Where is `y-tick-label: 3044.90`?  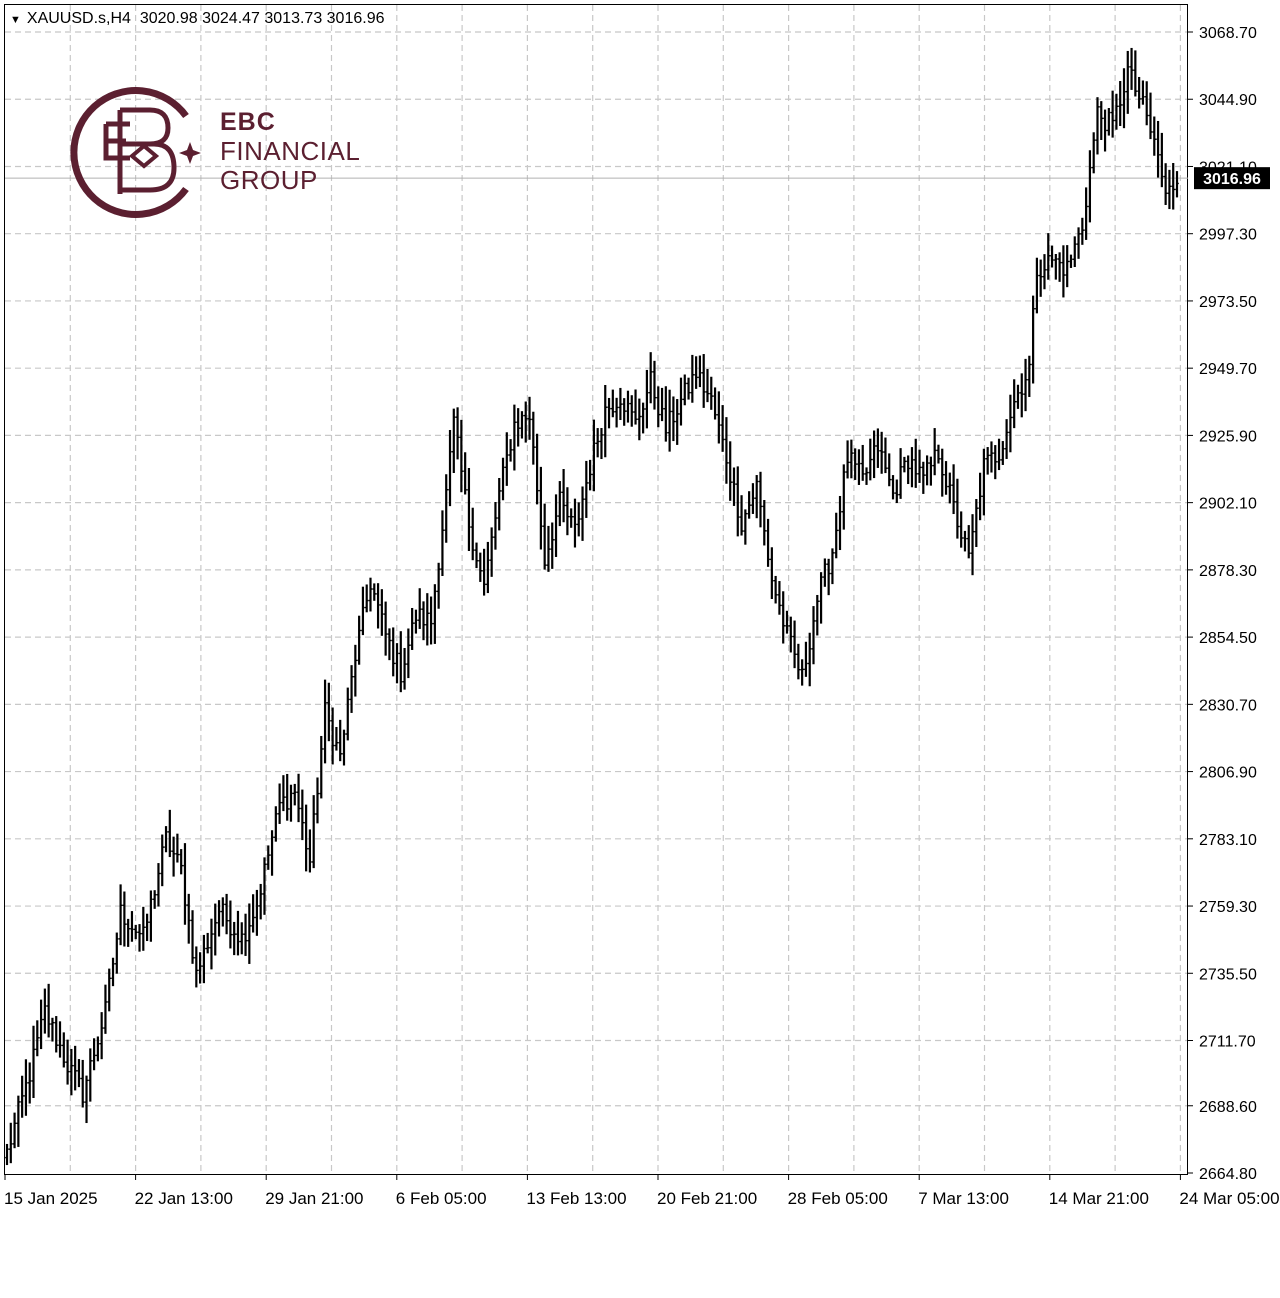
y-tick-label: 3044.90 is located at coordinates (1228, 100).